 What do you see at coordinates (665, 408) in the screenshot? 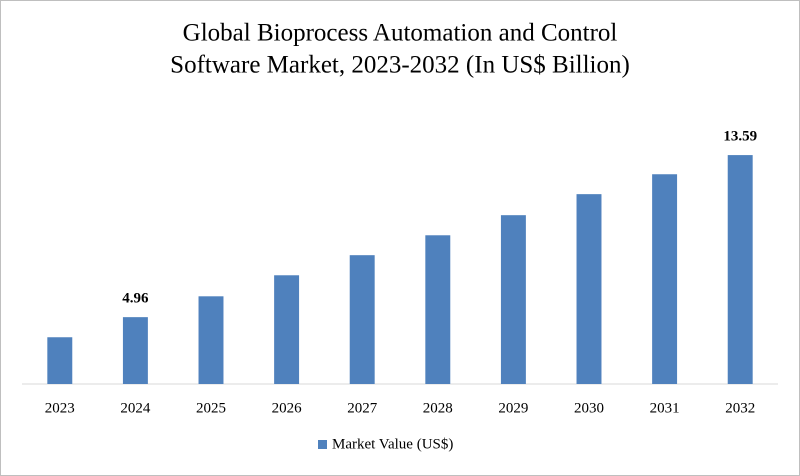
I see `x-tick-label: 2031` at bounding box center [665, 408].